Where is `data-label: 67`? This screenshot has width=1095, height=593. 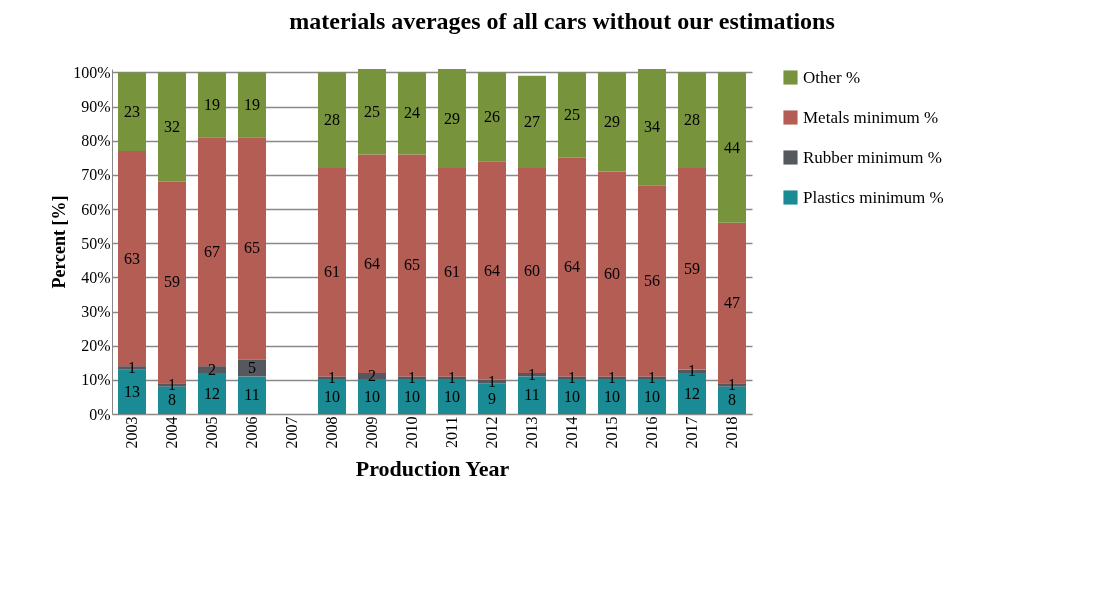
data-label: 67 is located at coordinates (212, 251).